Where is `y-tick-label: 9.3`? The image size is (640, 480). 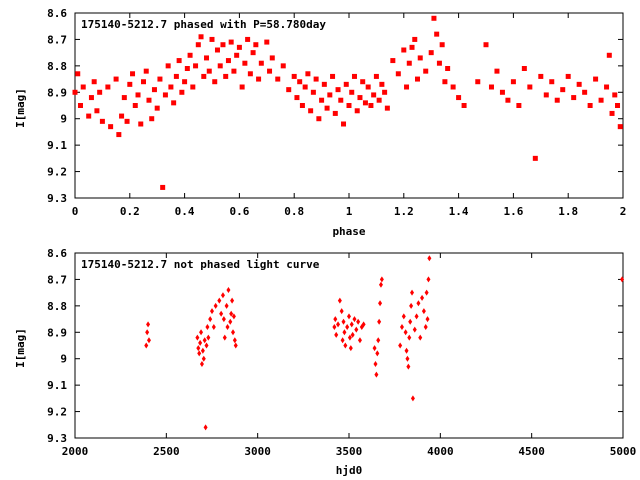 y-tick-label: 9.3 is located at coordinates (57, 198).